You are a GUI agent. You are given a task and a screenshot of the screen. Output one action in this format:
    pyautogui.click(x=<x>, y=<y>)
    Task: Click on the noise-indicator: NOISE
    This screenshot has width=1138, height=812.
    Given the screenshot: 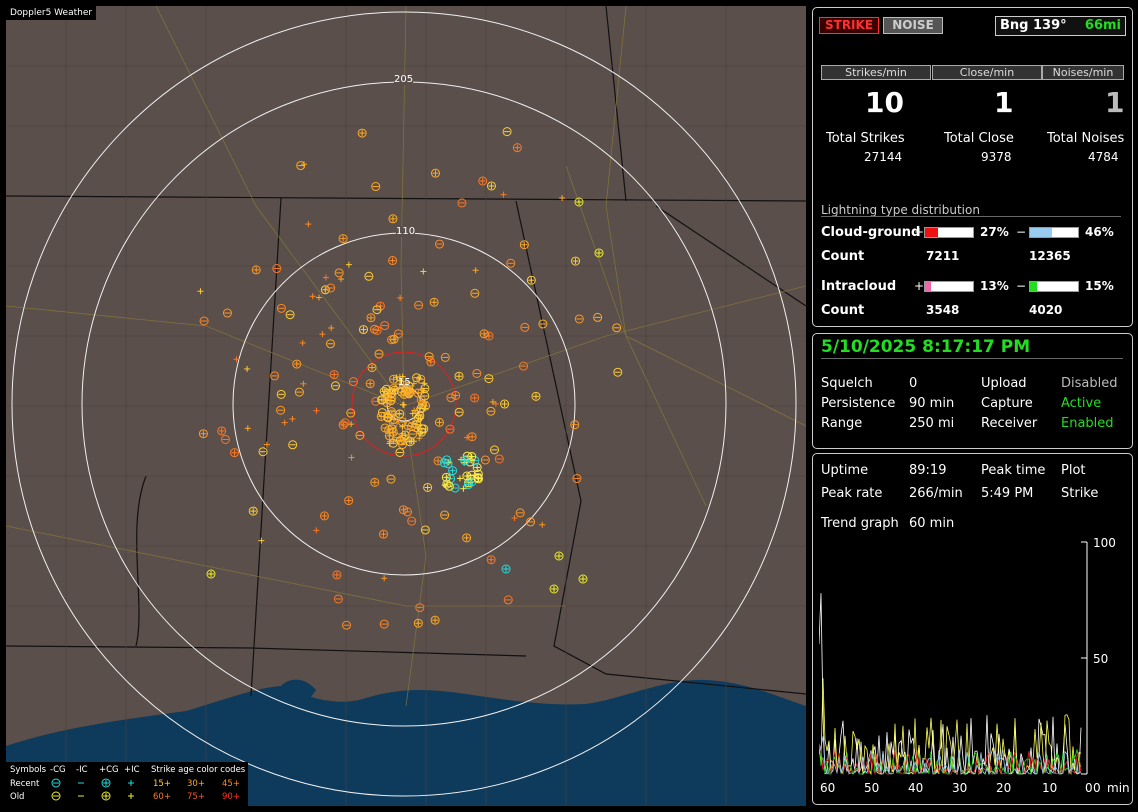 What is the action you would take?
    pyautogui.click(x=913, y=25)
    